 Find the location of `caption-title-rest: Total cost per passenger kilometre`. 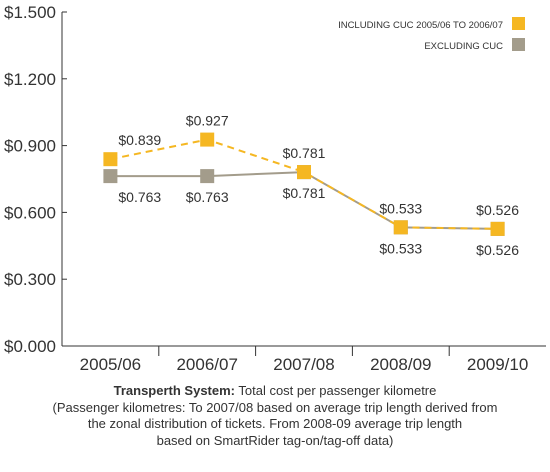

caption-title-rest: Total cost per passenger kilometre is located at coordinates (336, 390).